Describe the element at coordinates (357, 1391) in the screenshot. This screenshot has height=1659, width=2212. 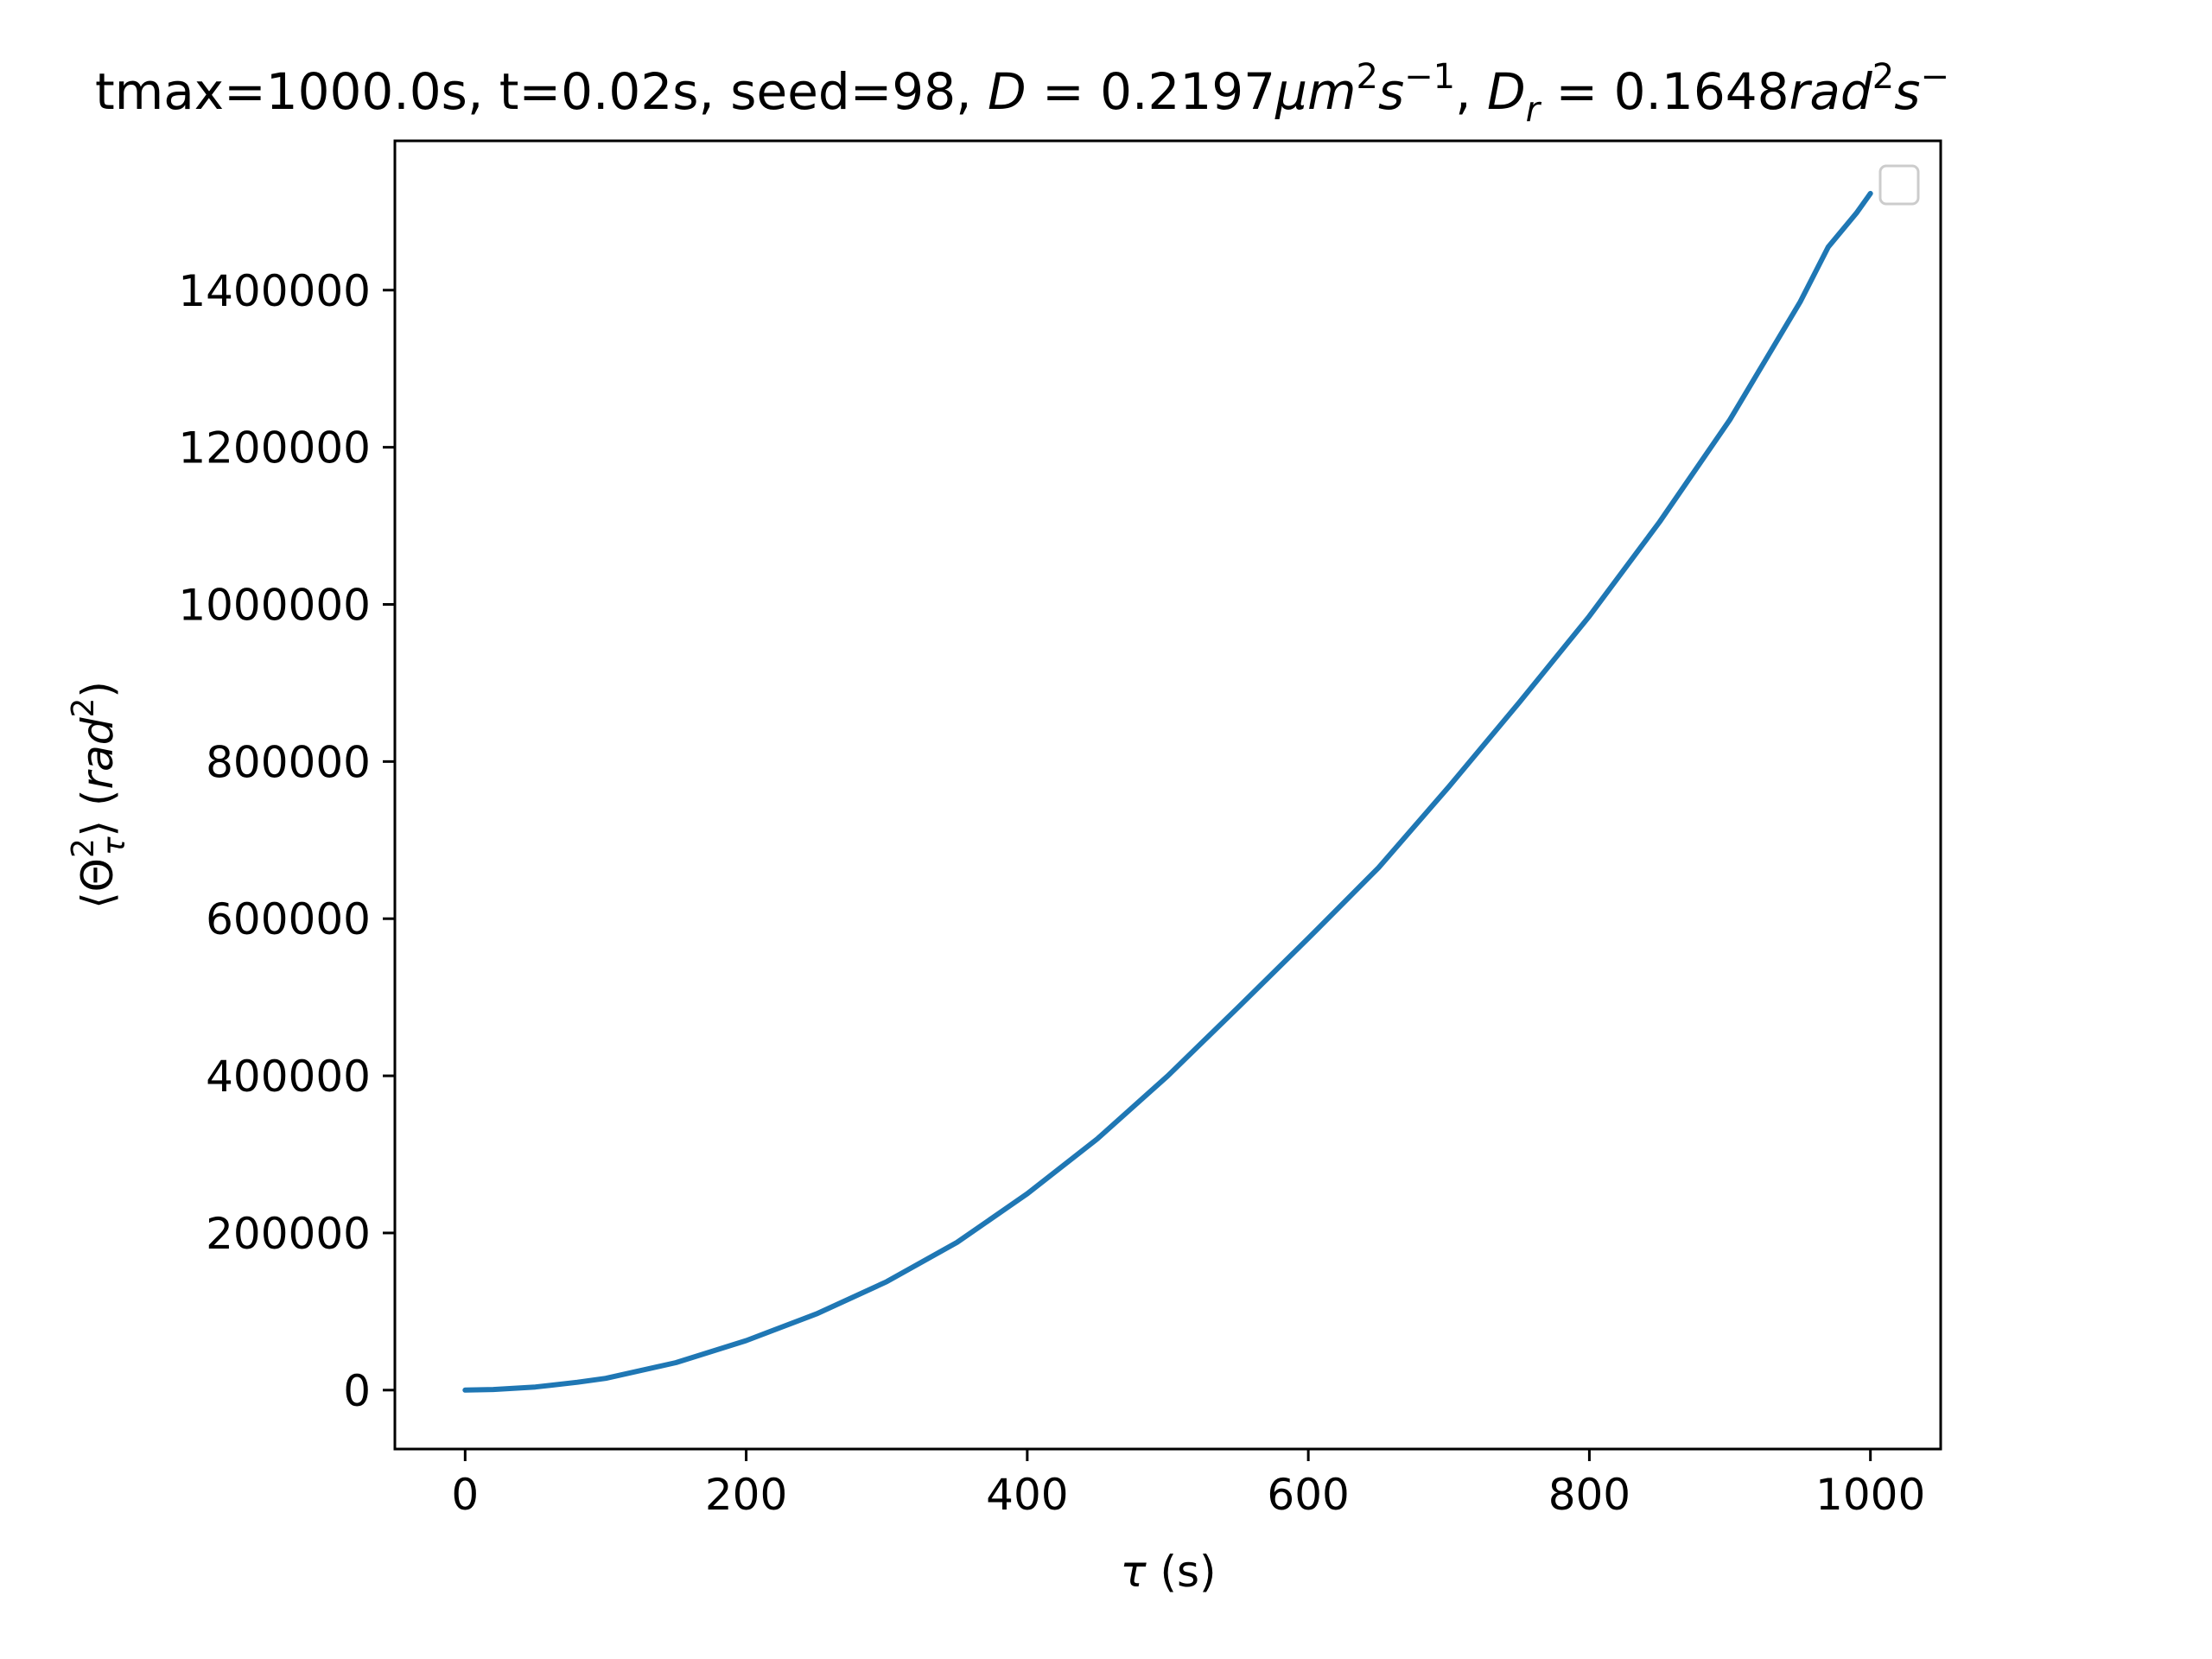
I see `y-tick-label: 0` at that location.